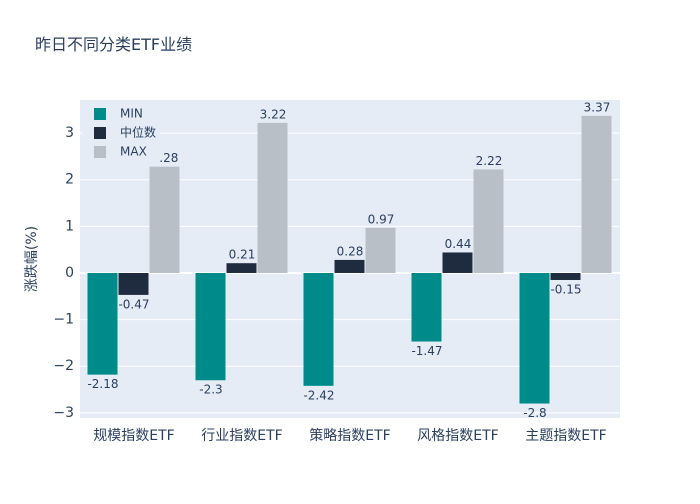 The height and width of the screenshot is (504, 700). Describe the element at coordinates (489, 161) in the screenshot. I see `data-label: 2.22` at that location.